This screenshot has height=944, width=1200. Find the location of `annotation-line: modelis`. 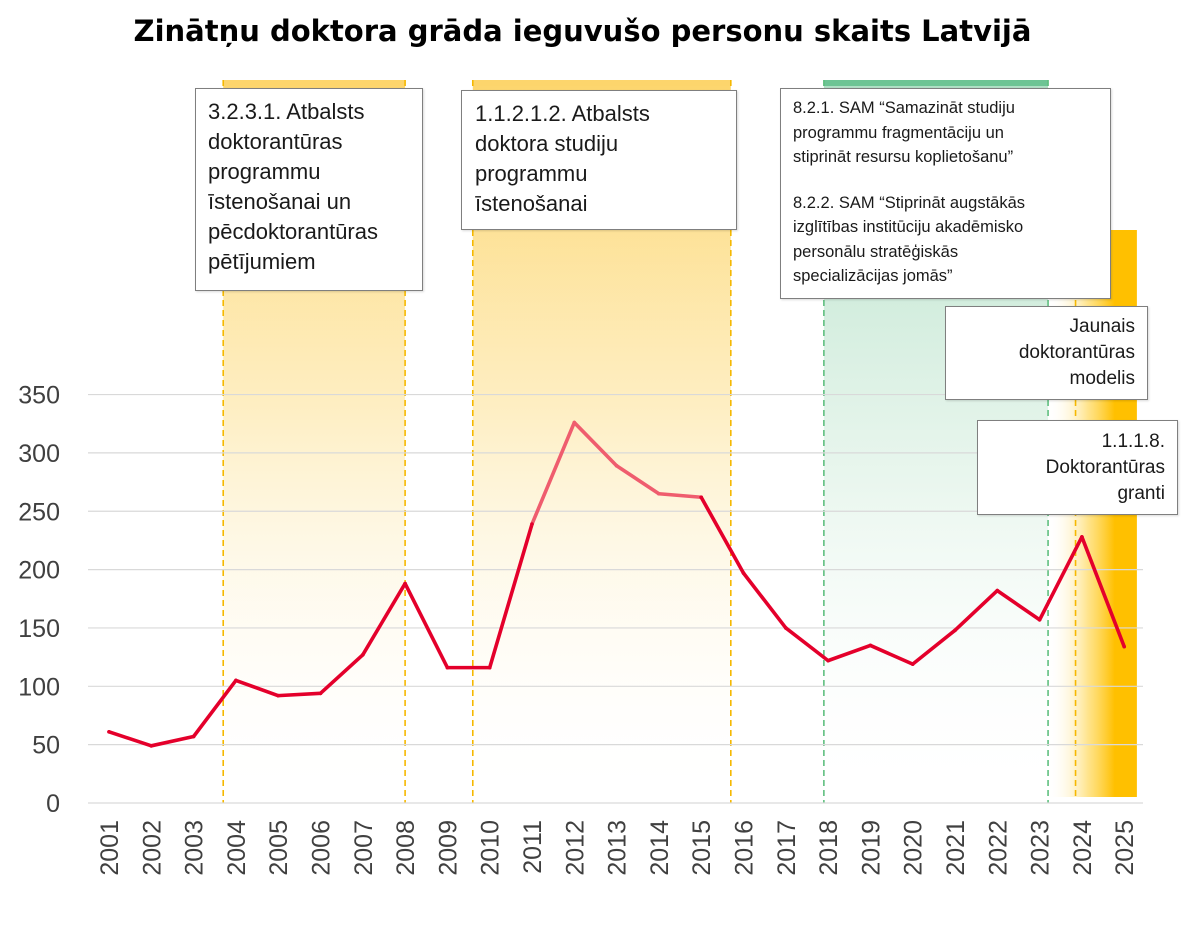

annotation-line: modelis is located at coordinates (1102, 378).